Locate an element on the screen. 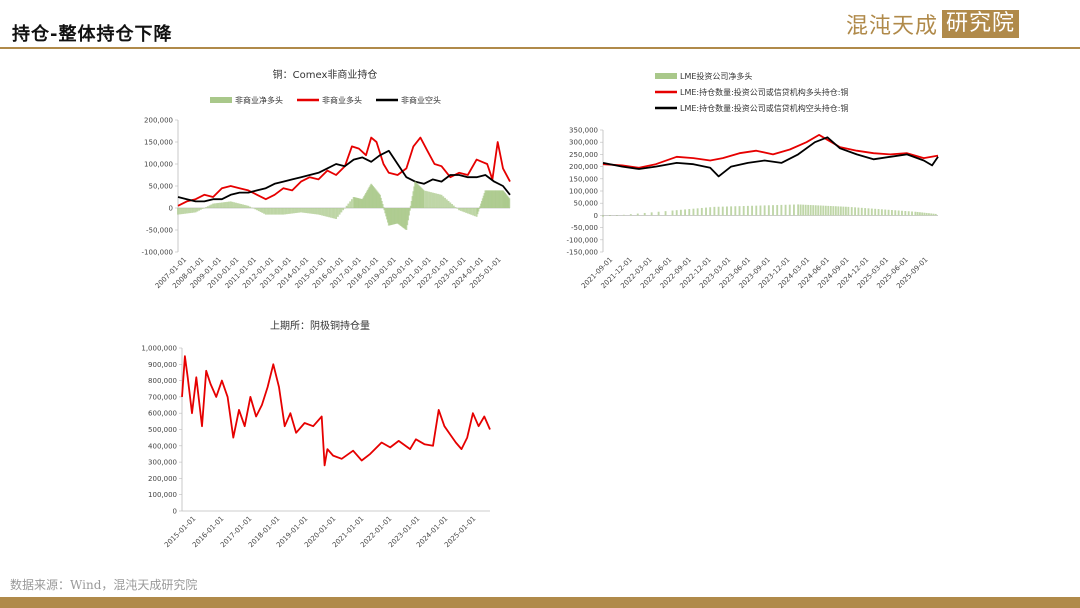 Image resolution: width=1080 pixels, height=608 pixels. legend-label: 非商业多头 is located at coordinates (342, 100).